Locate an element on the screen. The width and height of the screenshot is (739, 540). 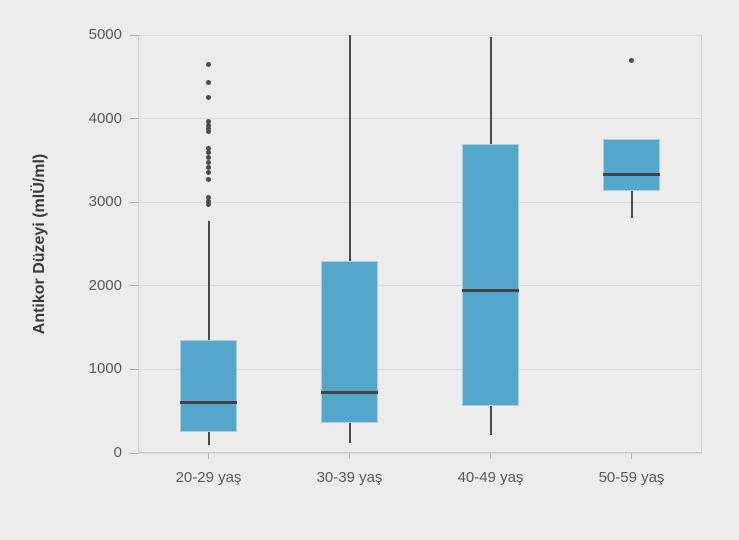
axis-spine-left is located at coordinates (138, 244).